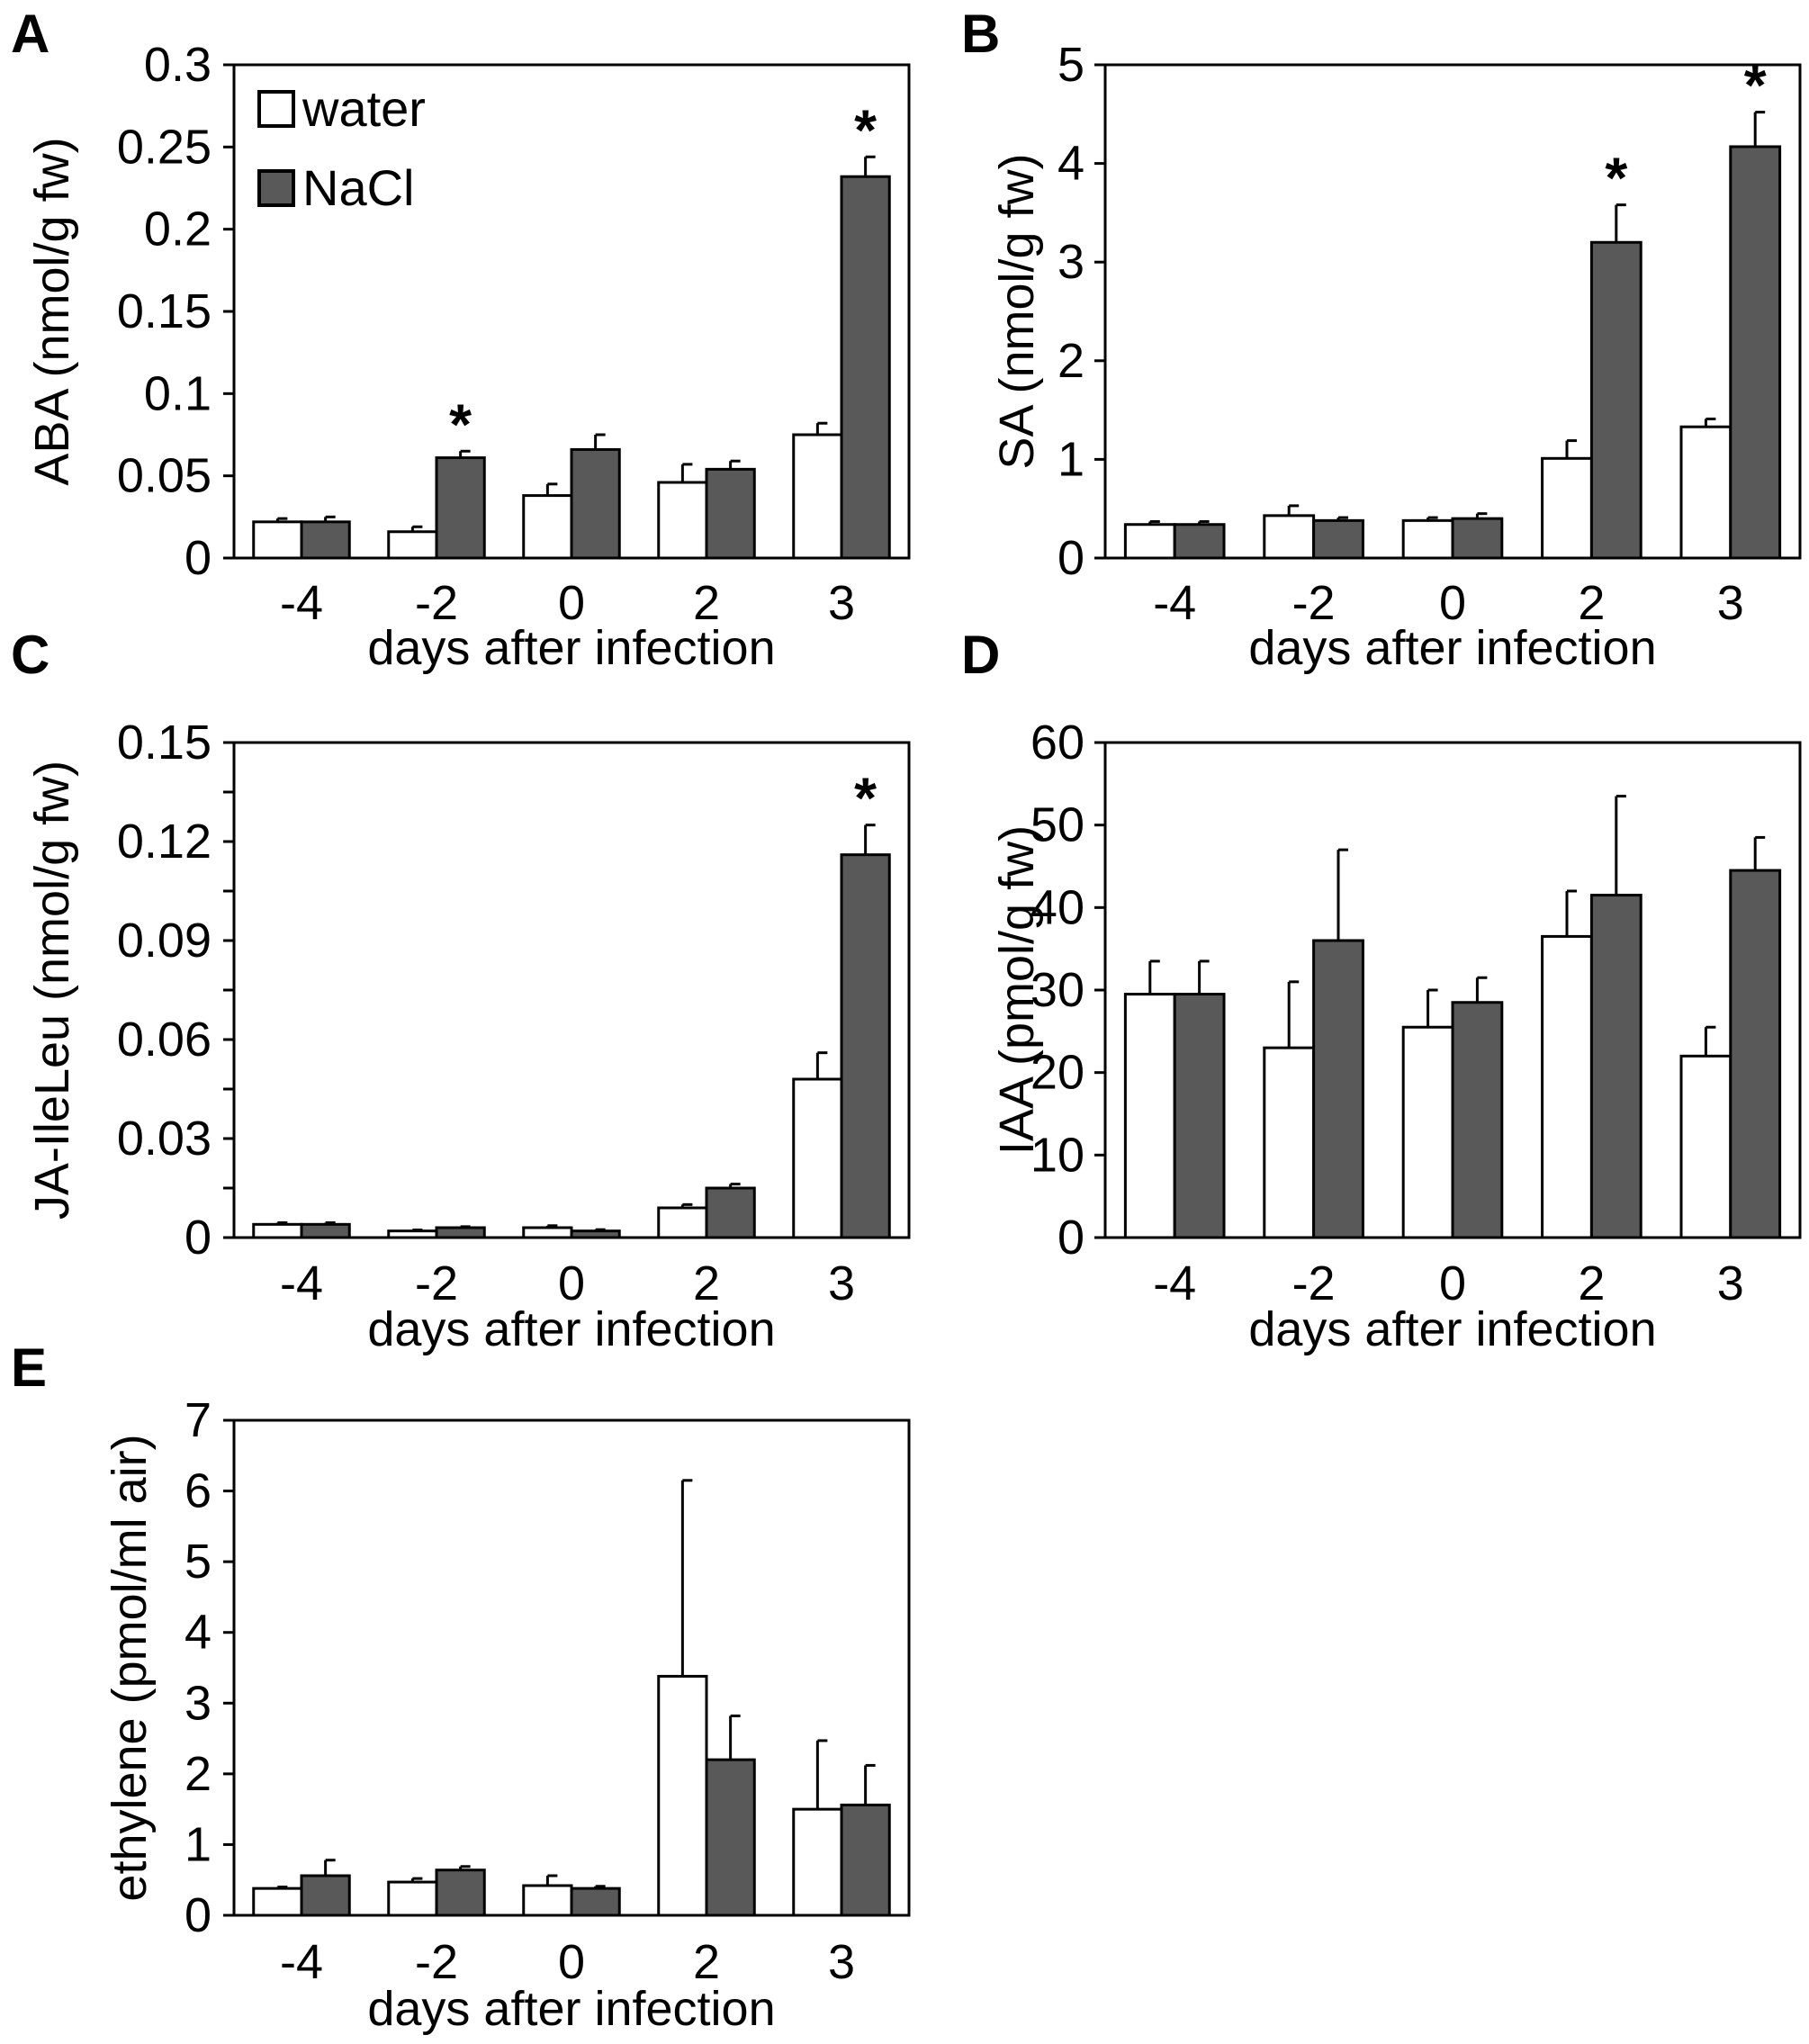 Image resolution: width=1809 pixels, height=2044 pixels. I want to click on y-tick-label: 0.3, so click(178, 65).